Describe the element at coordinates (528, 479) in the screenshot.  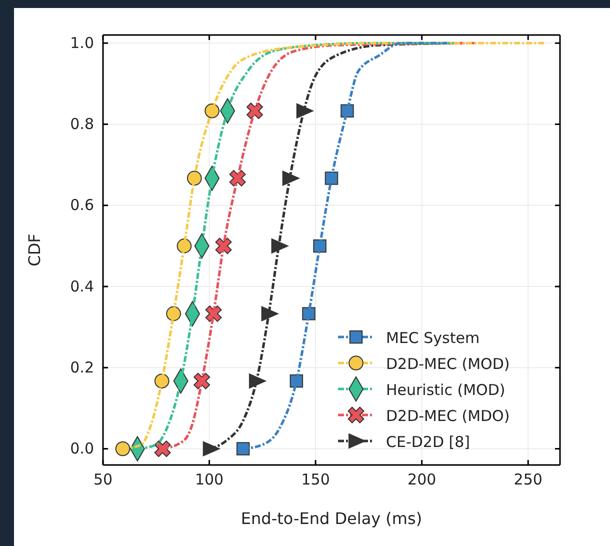
I see `x-tick-label: 250` at that location.